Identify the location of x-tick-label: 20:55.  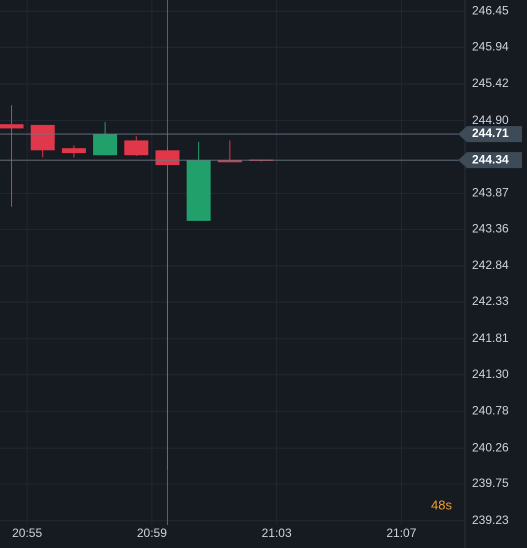
(27, 533).